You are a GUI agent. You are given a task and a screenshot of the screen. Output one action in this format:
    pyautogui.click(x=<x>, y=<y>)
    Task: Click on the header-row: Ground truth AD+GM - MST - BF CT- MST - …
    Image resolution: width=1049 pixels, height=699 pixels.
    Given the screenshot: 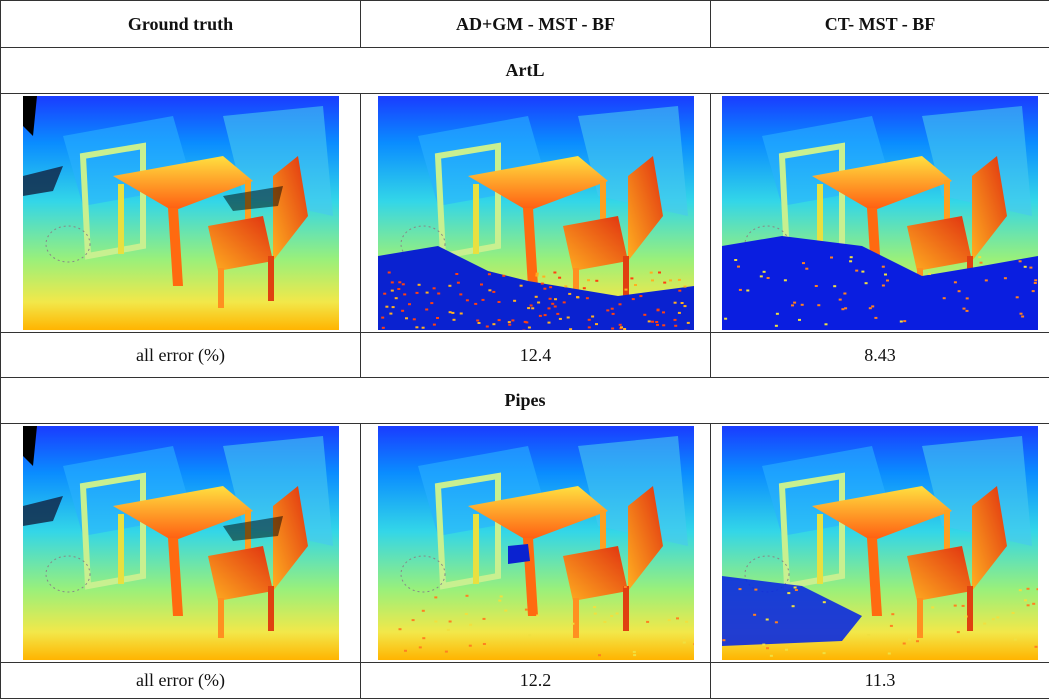 What is the action you would take?
    pyautogui.click(x=524, y=24)
    